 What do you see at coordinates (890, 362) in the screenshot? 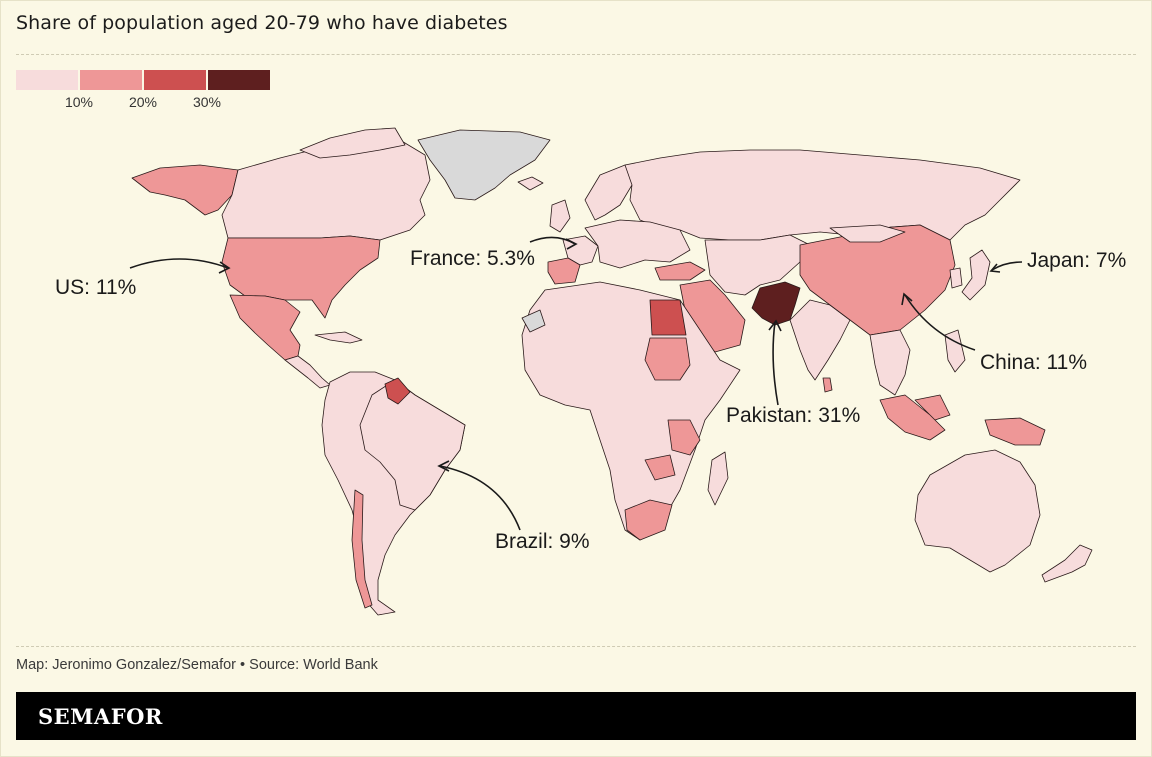
I see `region-southeast-asia` at bounding box center [890, 362].